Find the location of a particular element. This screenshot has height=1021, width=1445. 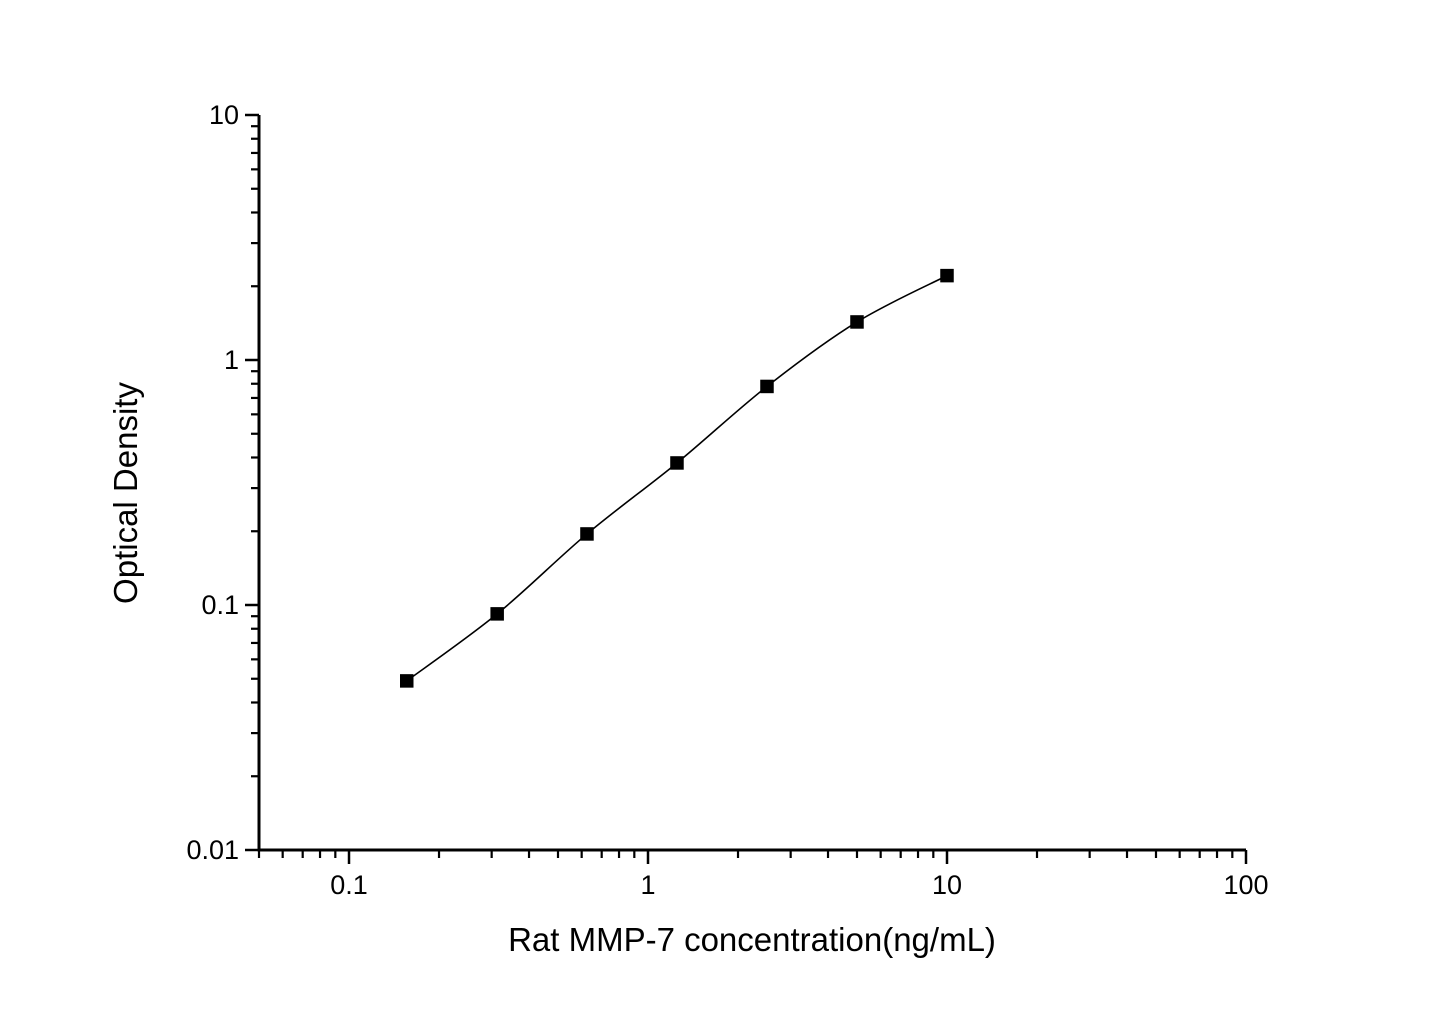

x-axis-title: Rat MMP-7 concentration(ng/mL) is located at coordinates (752, 939).